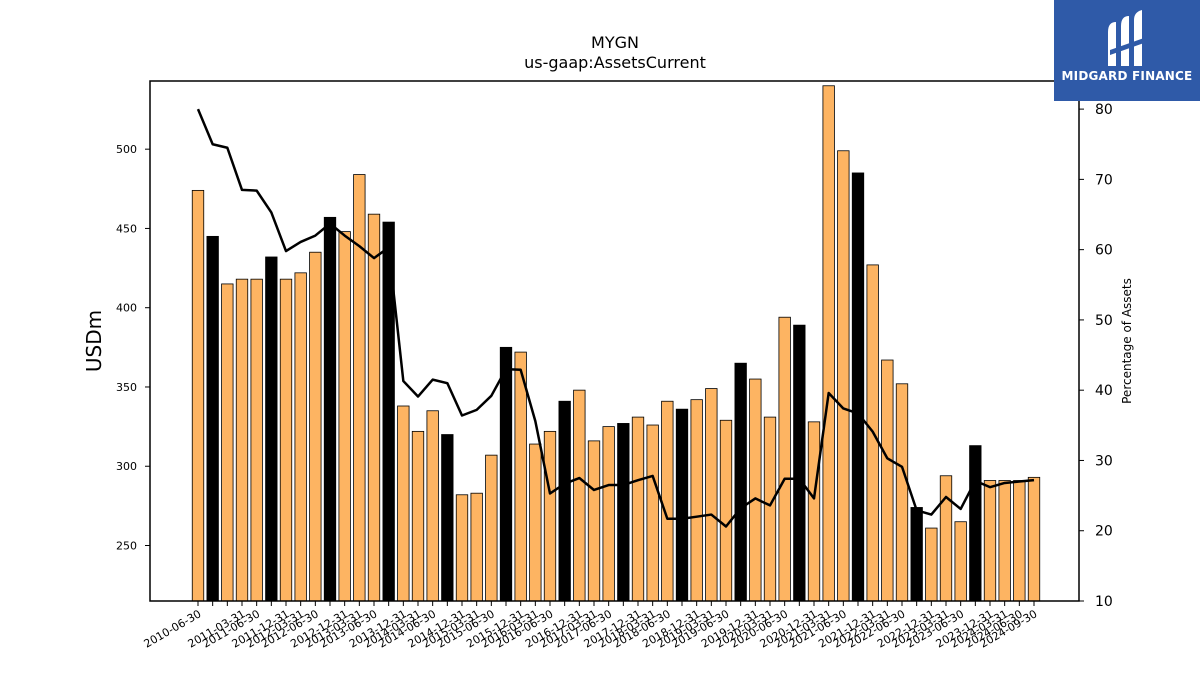  I want to click on y2-tick-label: 30, so click(1104, 461).